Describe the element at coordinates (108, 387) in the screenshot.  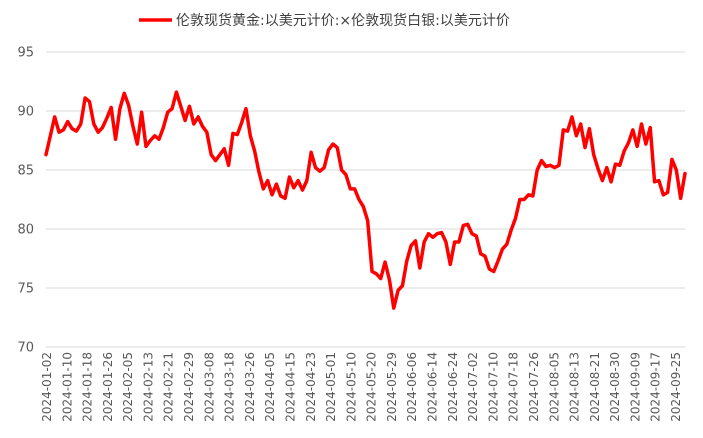
I see `x-tick-label: 2024-01-26` at that location.